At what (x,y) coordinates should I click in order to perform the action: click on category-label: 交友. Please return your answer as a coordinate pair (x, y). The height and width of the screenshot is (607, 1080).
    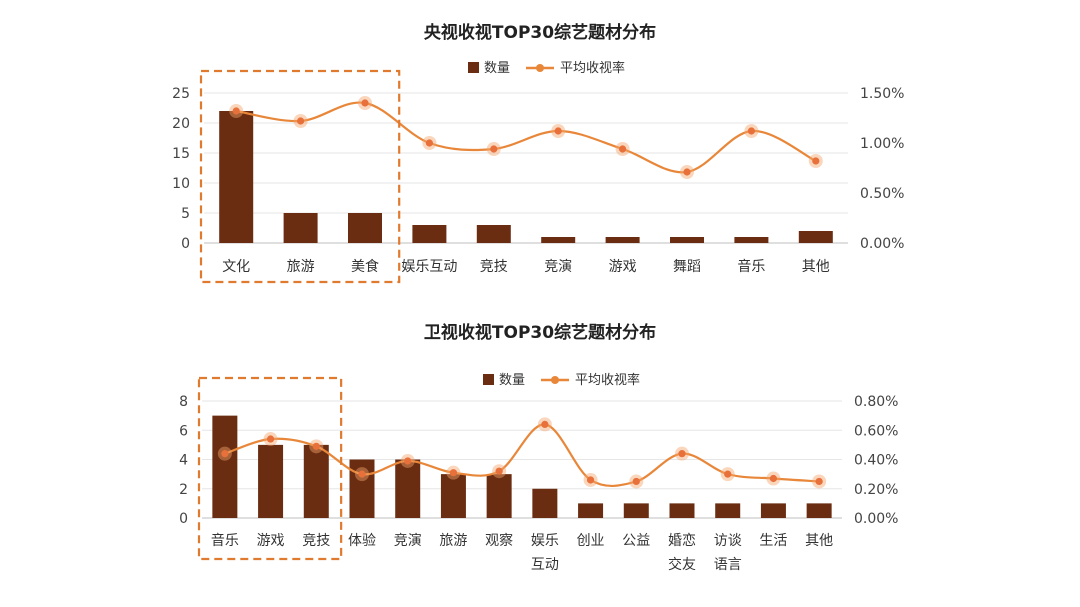
    Looking at the image, I should click on (682, 564).